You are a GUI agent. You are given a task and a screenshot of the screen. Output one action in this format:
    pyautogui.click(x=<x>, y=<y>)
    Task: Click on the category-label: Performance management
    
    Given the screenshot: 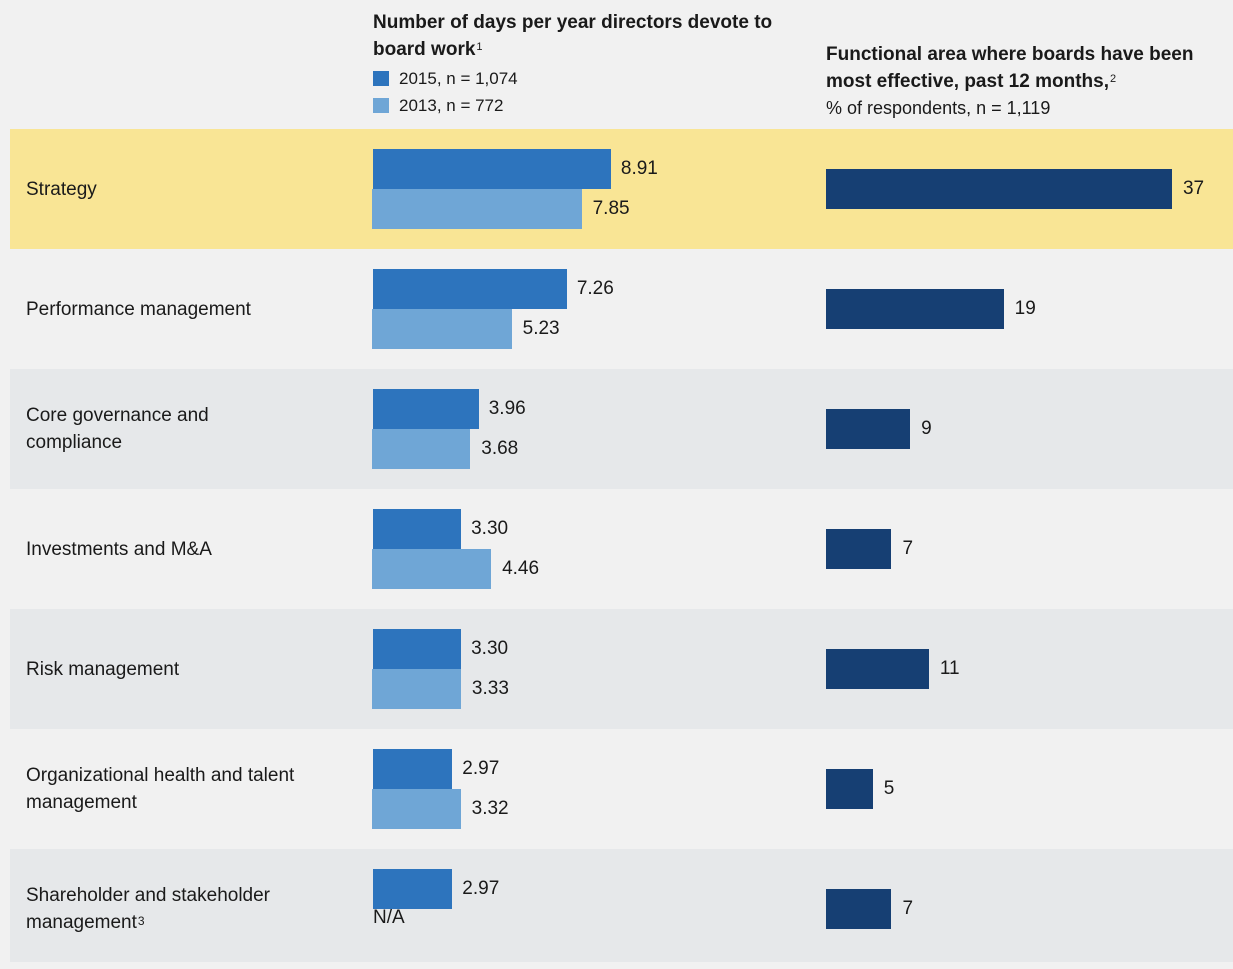 What is the action you would take?
    pyautogui.click(x=176, y=309)
    